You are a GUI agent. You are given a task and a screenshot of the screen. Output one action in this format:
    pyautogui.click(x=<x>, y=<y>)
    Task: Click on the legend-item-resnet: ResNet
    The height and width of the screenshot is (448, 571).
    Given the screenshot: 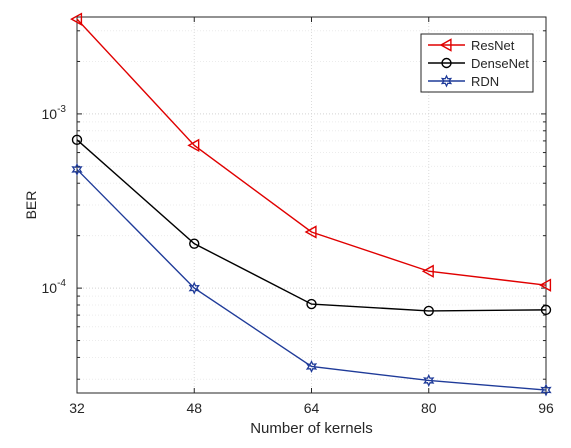 What is the action you would take?
    pyautogui.click(x=471, y=45)
    